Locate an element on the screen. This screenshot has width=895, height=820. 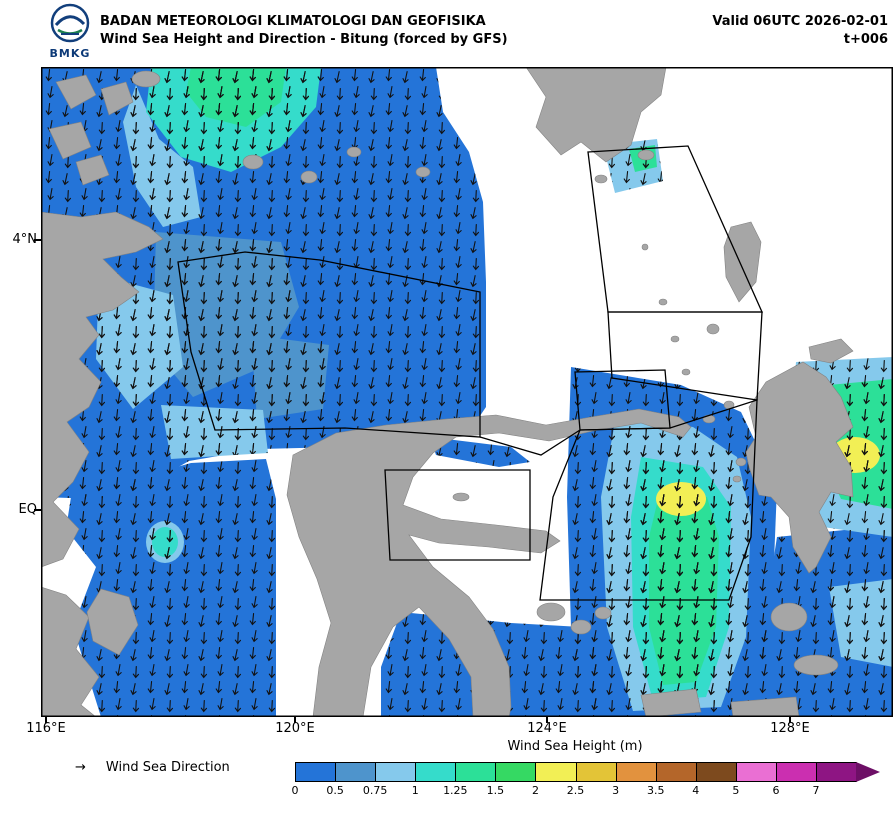
land-borneo-north is located at coordinates (102, 389).